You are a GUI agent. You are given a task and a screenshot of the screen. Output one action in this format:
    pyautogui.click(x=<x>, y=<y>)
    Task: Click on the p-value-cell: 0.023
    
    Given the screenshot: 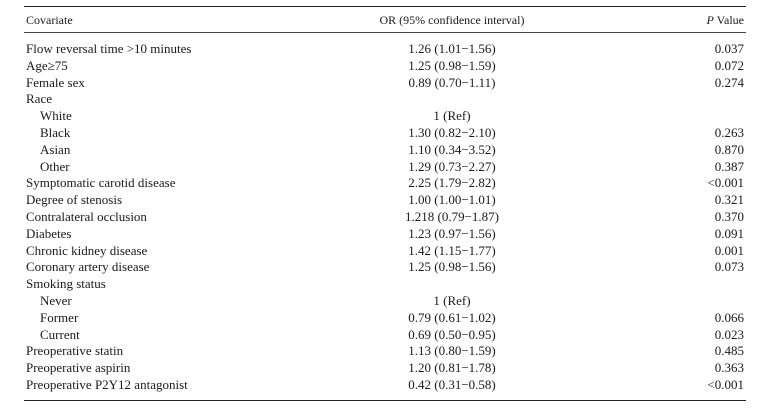 What is the action you would take?
    pyautogui.click(x=729, y=334)
    